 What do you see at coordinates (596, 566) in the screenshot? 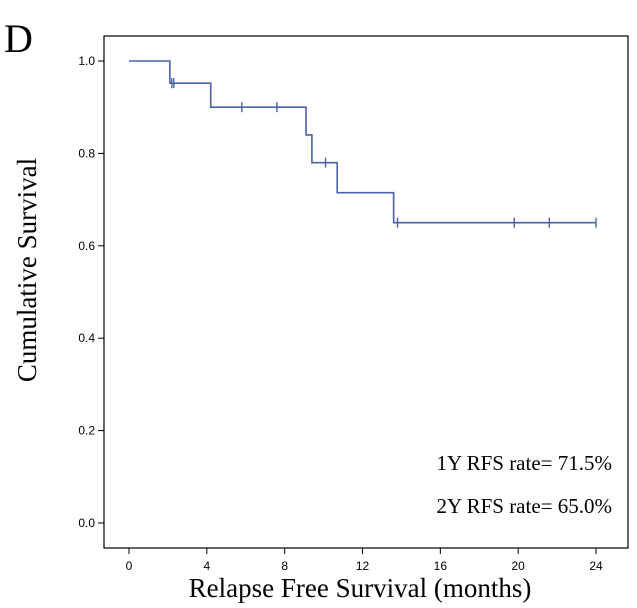
I see `x-tick-label: 24` at bounding box center [596, 566].